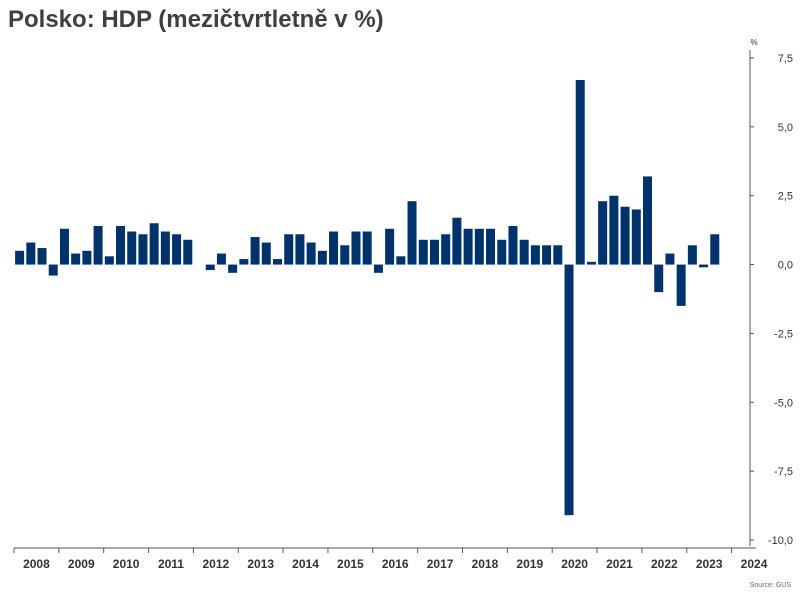 This screenshot has height=600, width=800. Describe the element at coordinates (440, 564) in the screenshot. I see `x-tick-label: 2017` at that location.